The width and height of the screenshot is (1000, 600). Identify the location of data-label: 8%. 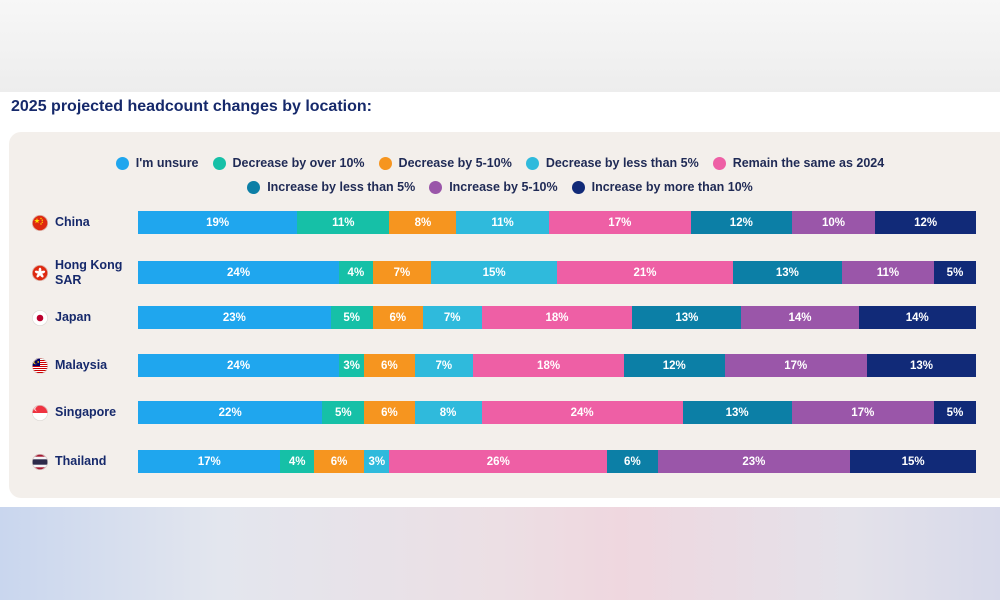
(448, 412).